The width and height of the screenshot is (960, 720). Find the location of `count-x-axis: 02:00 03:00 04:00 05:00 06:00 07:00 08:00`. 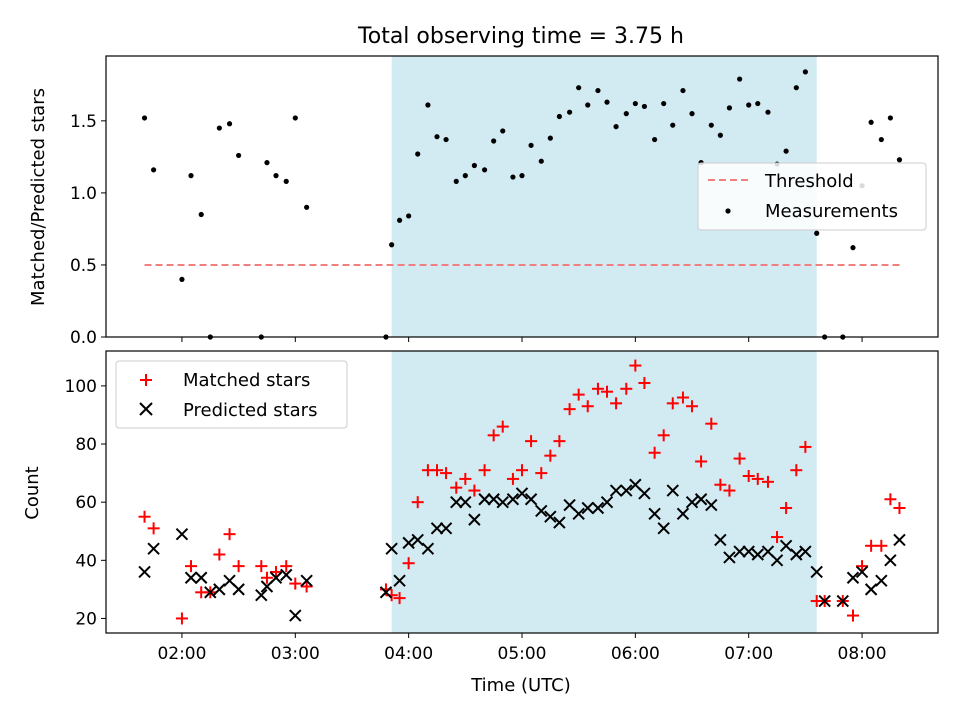

count-x-axis: 02:00 03:00 04:00 05:00 06:00 07:00 08:00 is located at coordinates (522, 648).